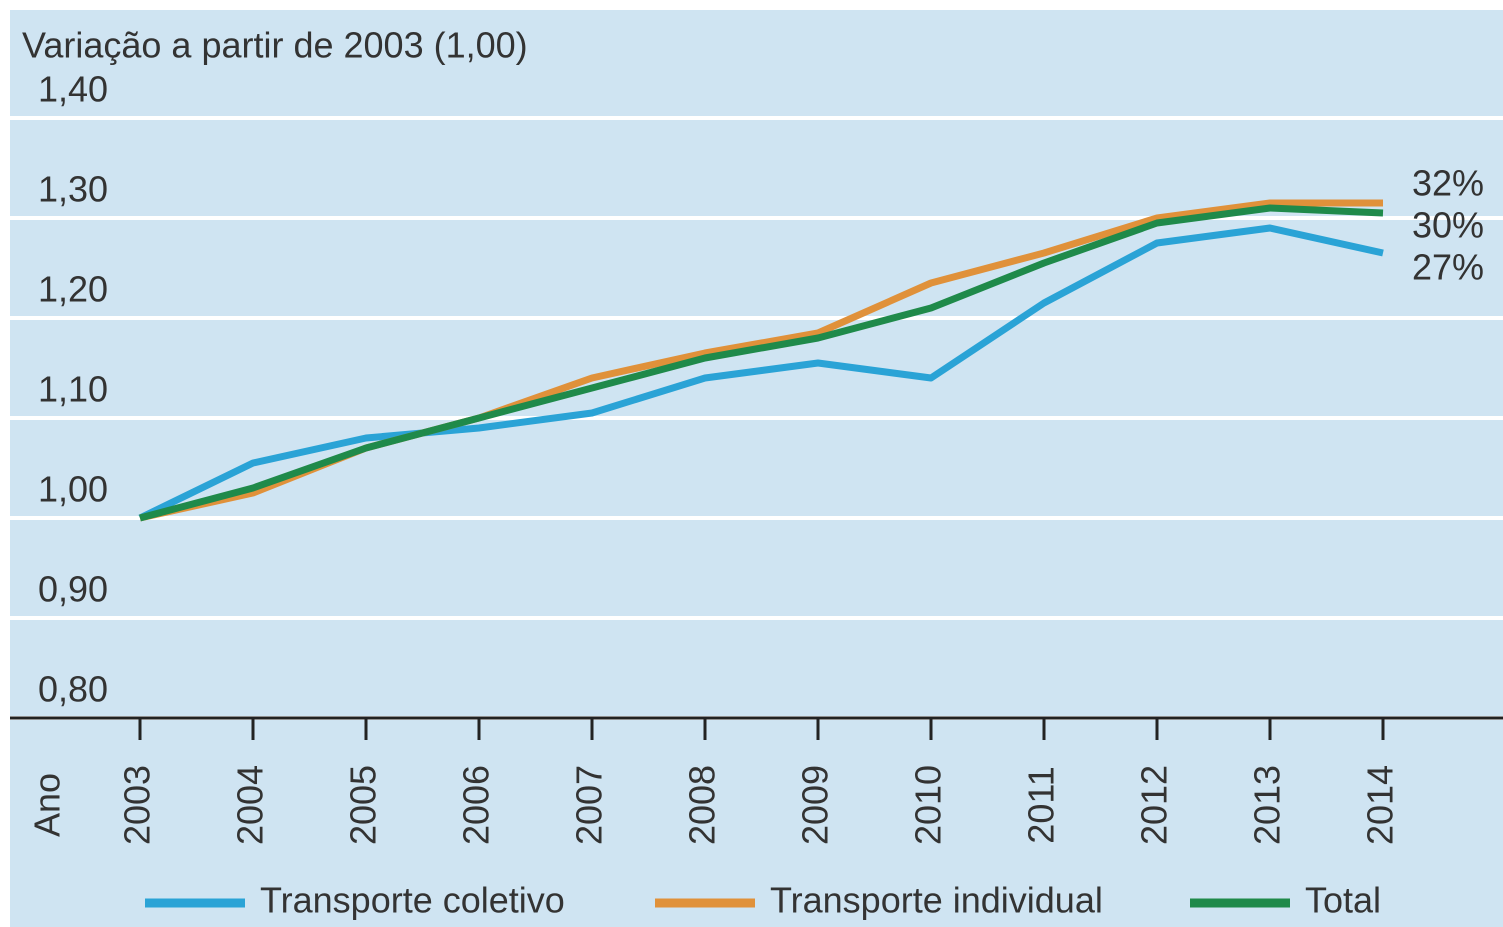  What do you see at coordinates (47, 805) in the screenshot?
I see `x-axis-label: Ano` at bounding box center [47, 805].